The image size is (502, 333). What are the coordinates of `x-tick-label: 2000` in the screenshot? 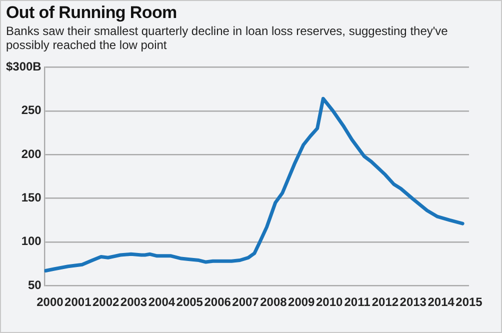 It's located at (50, 302).